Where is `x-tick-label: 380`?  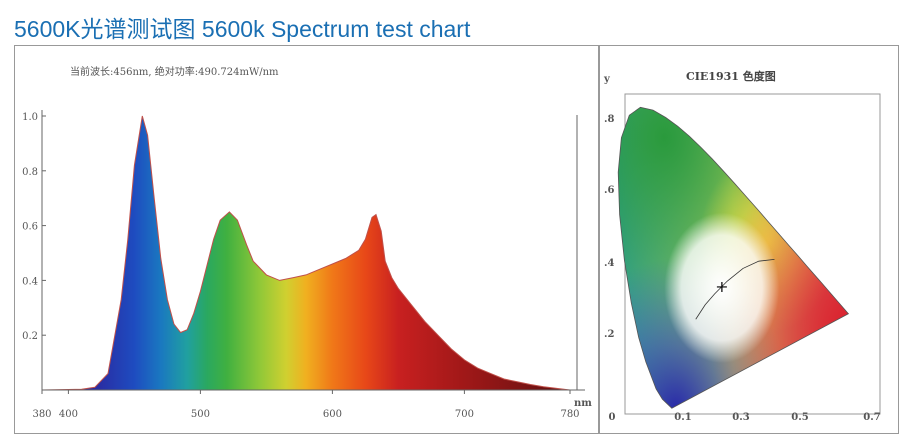 x-tick-label: 380 is located at coordinates (41, 414).